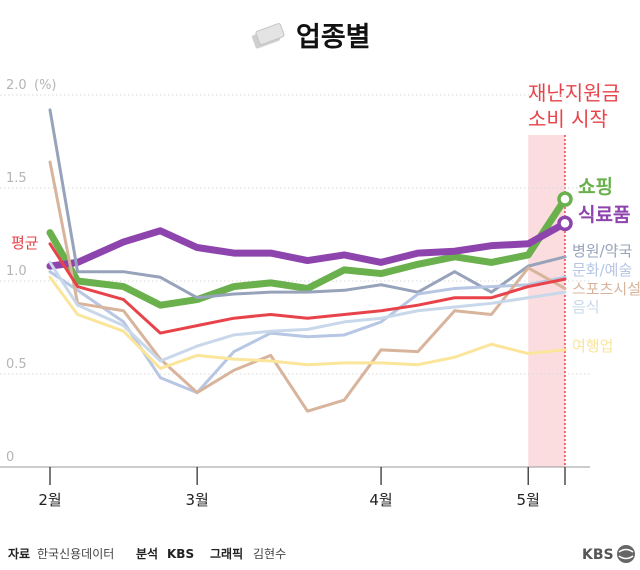 This screenshot has height=570, width=640. I want to click on y-tick-label: 0, so click(10, 457).